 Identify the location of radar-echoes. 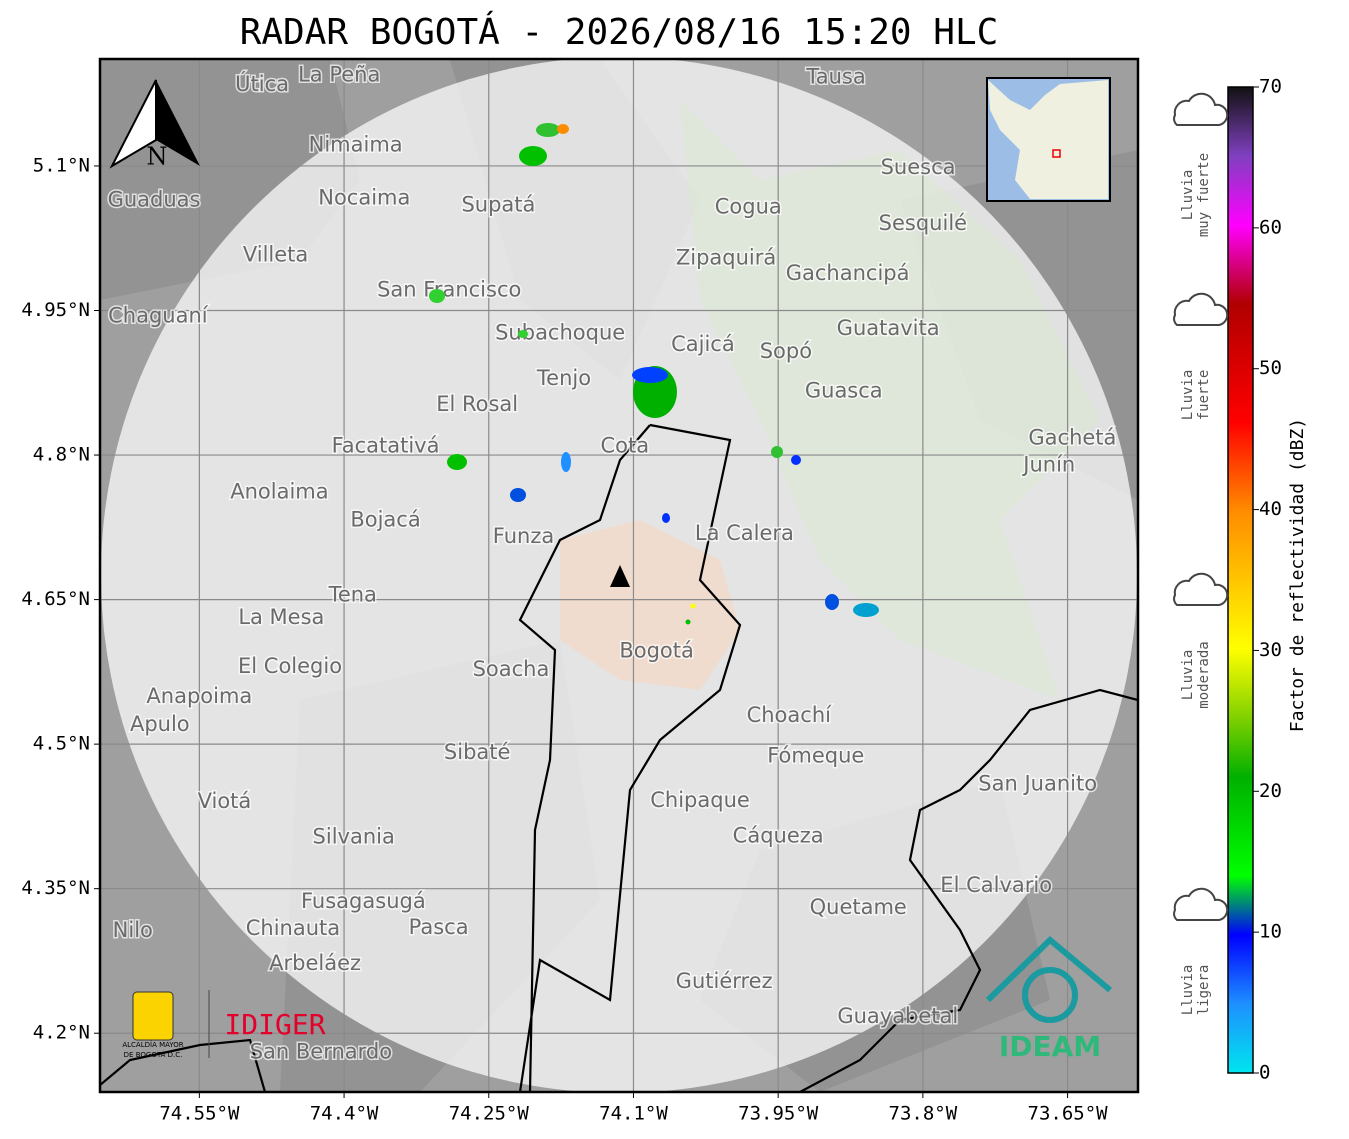
(654, 374).